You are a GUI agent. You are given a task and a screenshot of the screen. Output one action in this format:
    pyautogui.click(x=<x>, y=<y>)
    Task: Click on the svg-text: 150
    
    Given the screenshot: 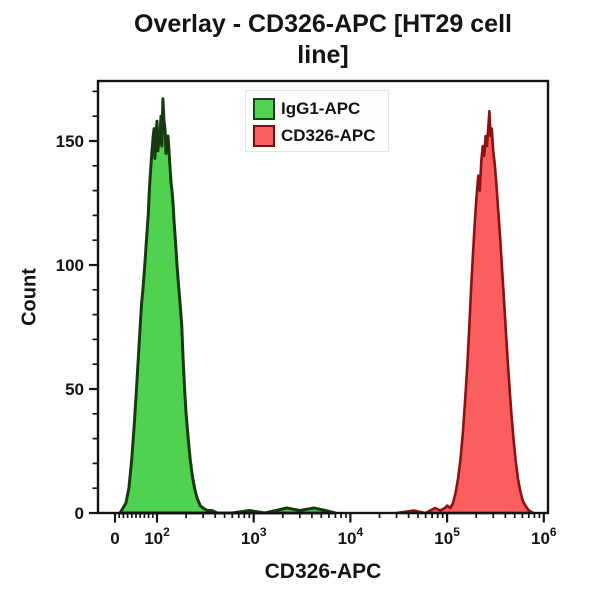 What is the action you would take?
    pyautogui.click(x=70, y=141)
    